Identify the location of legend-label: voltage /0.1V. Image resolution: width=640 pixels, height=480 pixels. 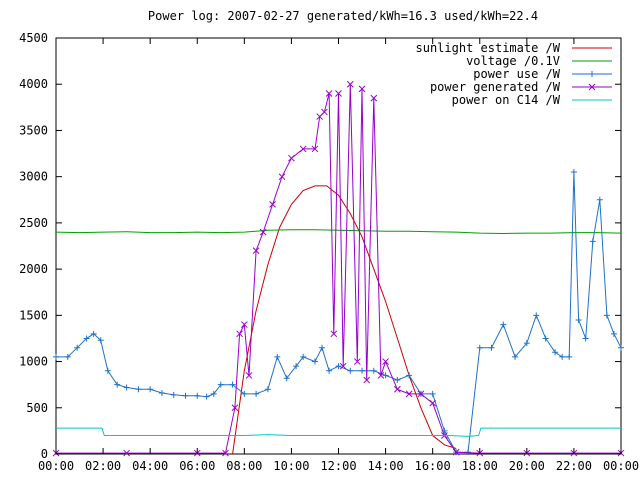
(513, 61).